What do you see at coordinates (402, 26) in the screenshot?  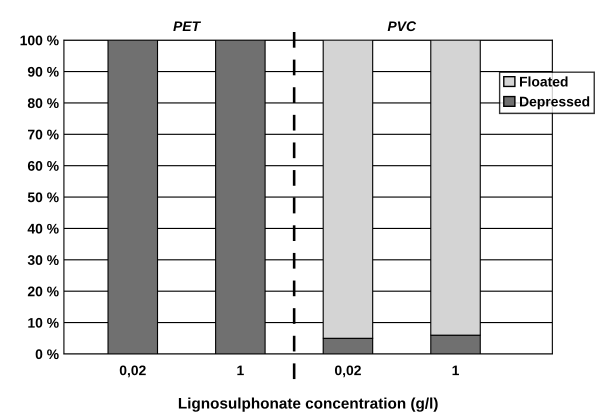 I see `text: PVC` at bounding box center [402, 26].